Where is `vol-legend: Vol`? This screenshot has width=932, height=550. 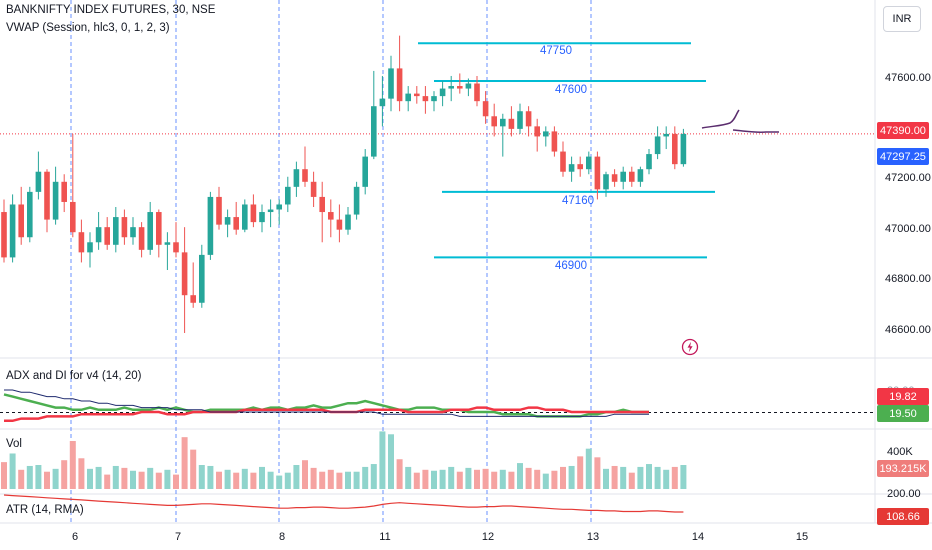 vol-legend: Vol is located at coordinates (14, 444).